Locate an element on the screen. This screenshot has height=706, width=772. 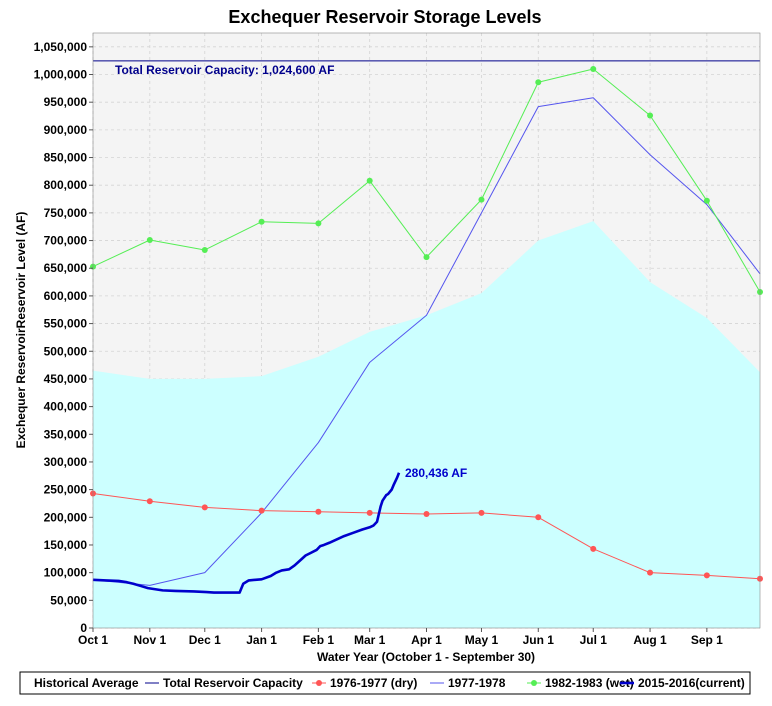
x-axis-label: Water Year (October 1 - September 30) is located at coordinates (426, 657).